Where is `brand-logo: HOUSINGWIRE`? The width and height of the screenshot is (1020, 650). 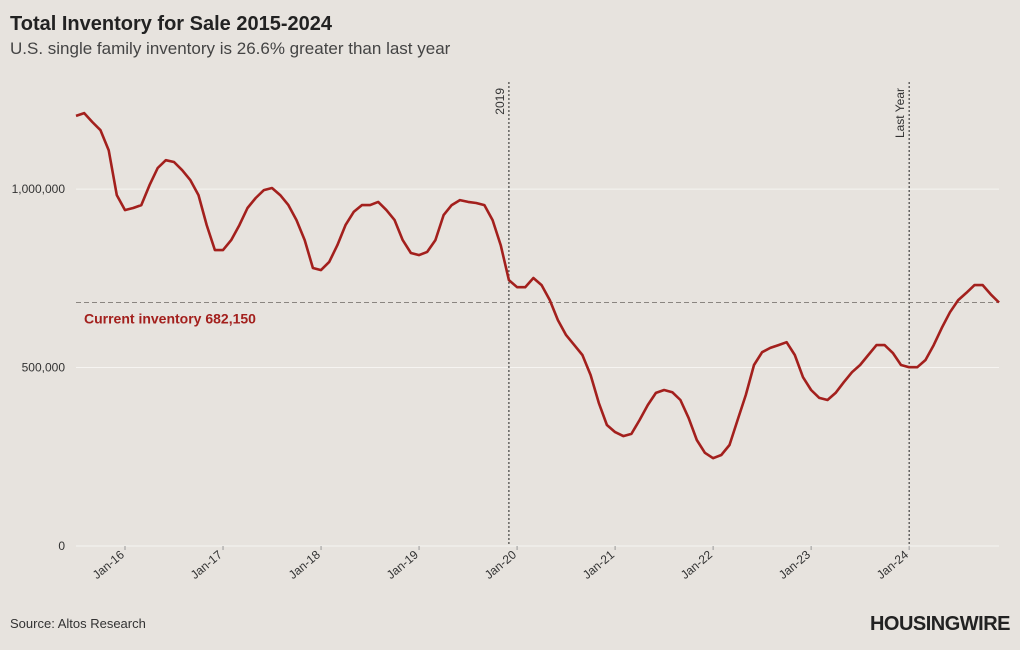 brand-logo: HOUSINGWIRE is located at coordinates (940, 624).